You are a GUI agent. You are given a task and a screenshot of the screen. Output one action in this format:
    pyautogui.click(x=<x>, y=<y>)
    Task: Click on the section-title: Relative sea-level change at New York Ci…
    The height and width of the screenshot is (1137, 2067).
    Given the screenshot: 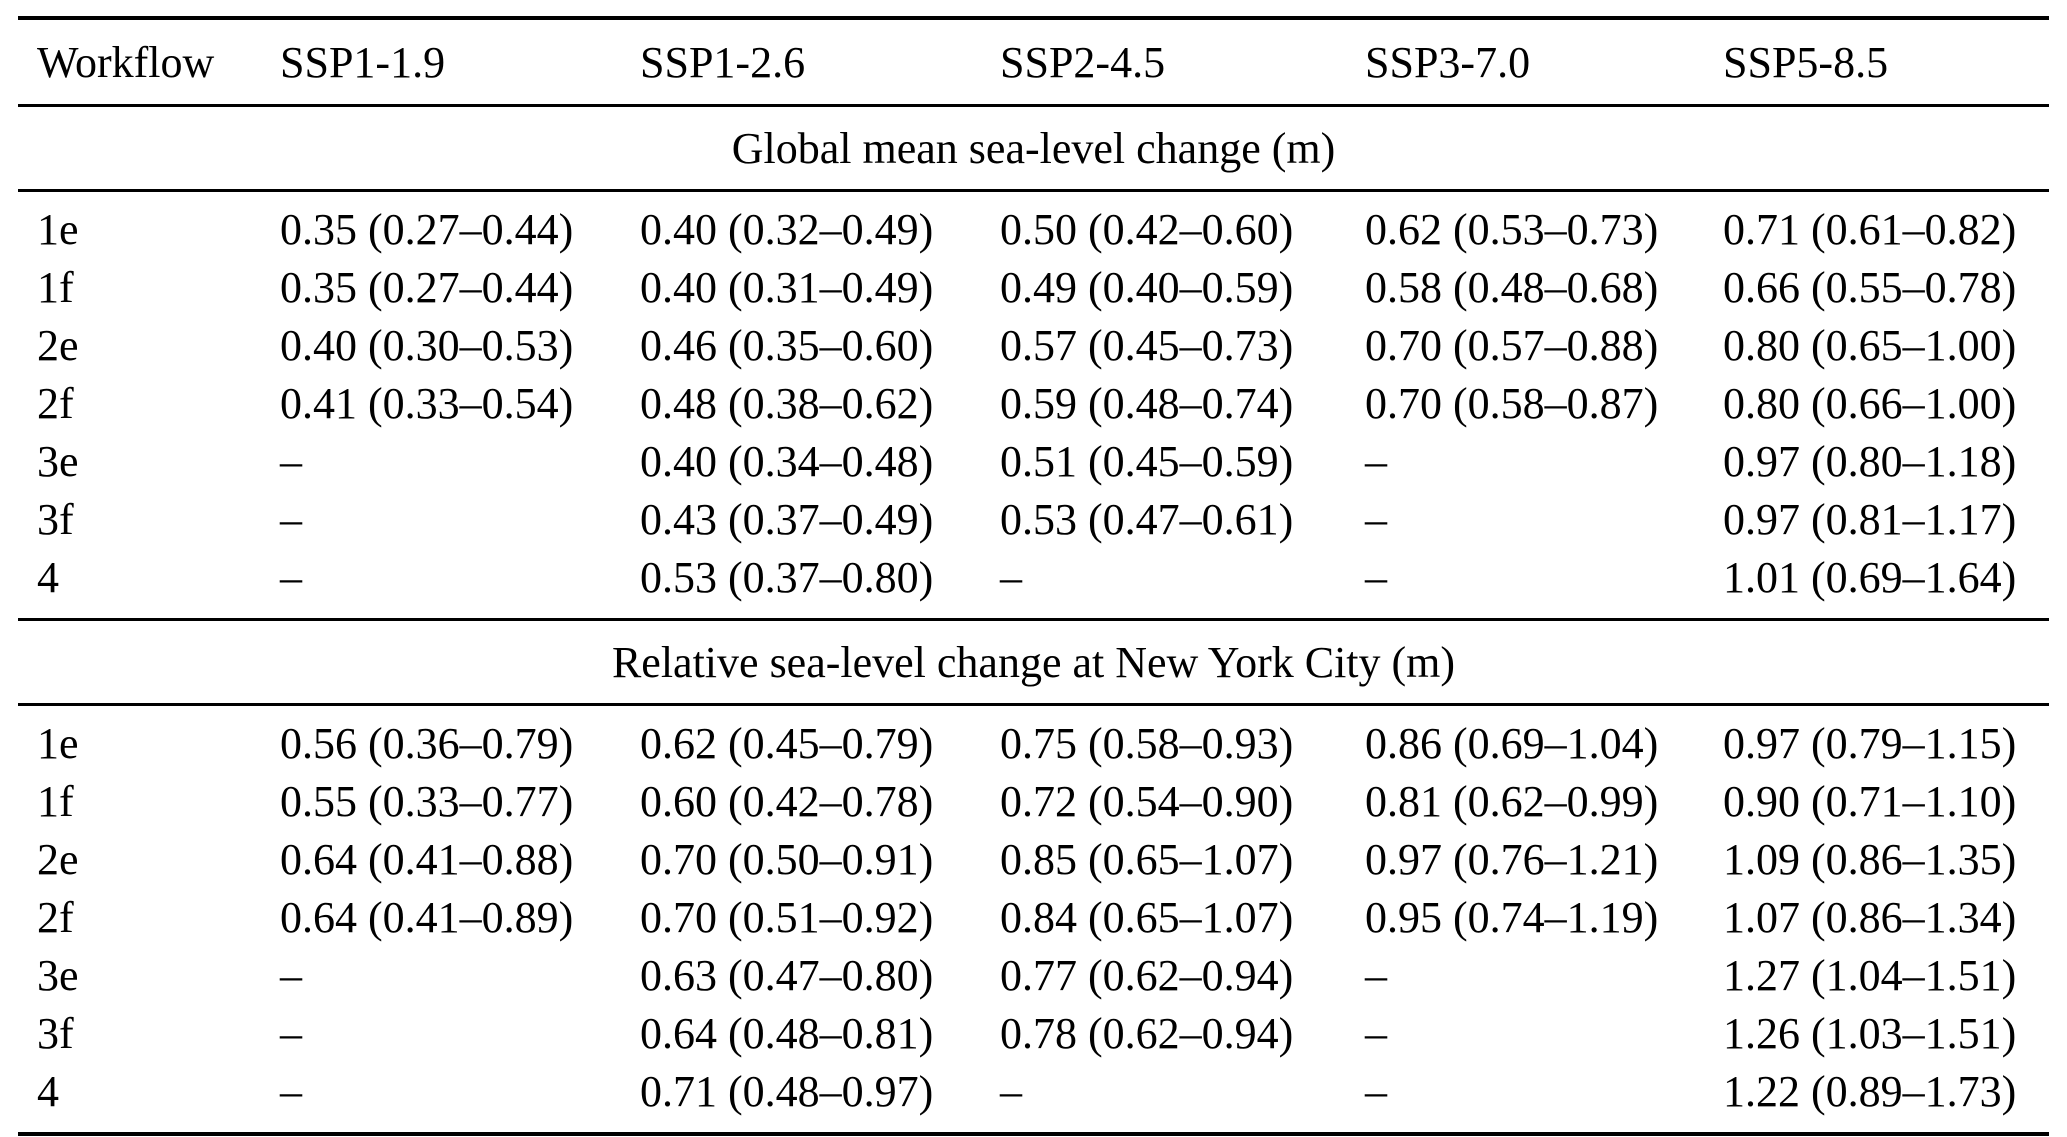 What is the action you would take?
    pyautogui.click(x=1033, y=662)
    